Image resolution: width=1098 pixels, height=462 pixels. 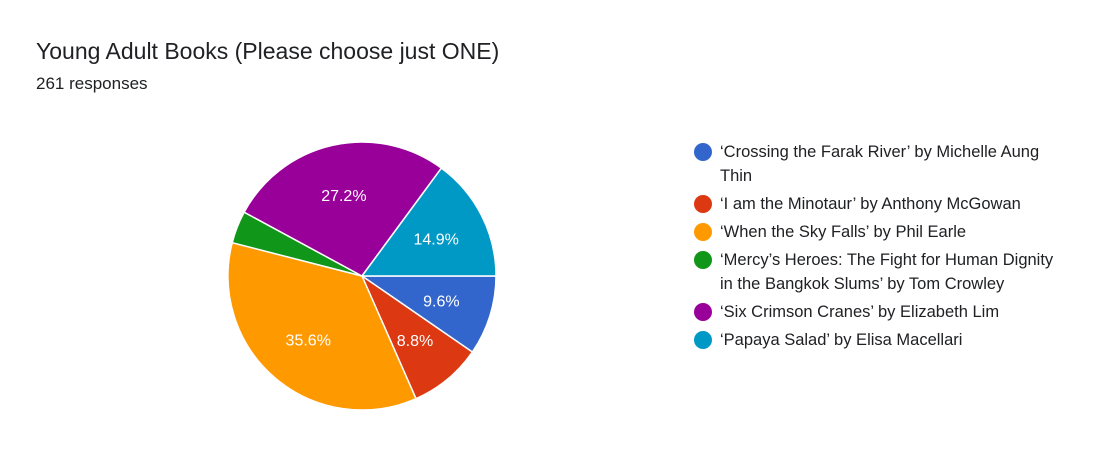 I want to click on response-count: 261 responses, so click(x=92, y=83).